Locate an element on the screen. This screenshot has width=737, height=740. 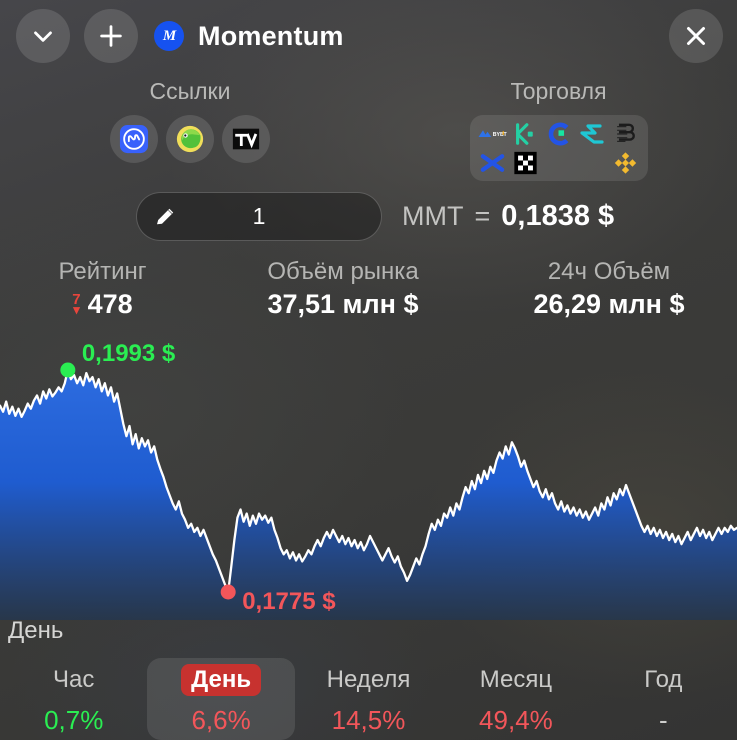
links-row is located at coordinates (190, 139).